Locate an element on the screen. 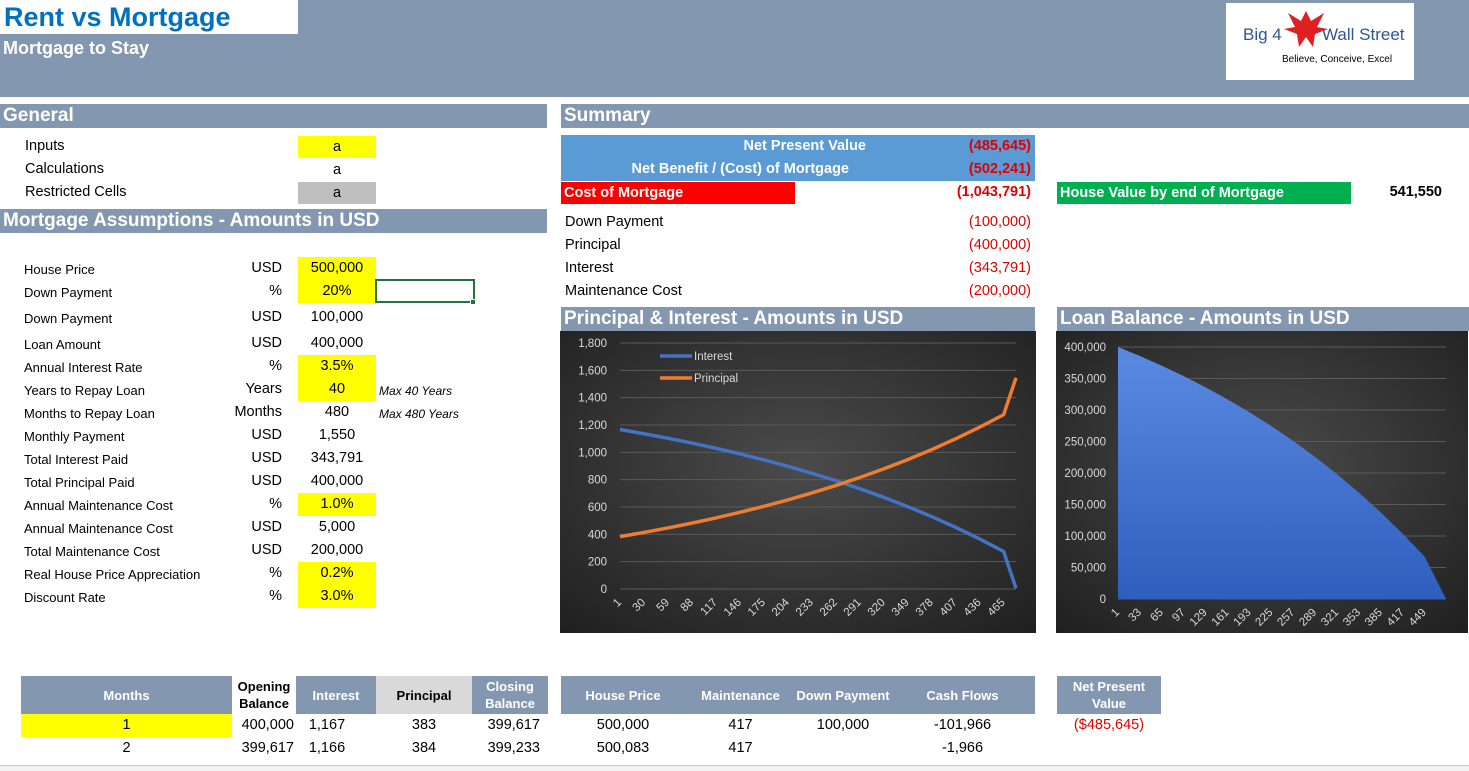  assumption-input: 1.0% is located at coordinates (337, 504).